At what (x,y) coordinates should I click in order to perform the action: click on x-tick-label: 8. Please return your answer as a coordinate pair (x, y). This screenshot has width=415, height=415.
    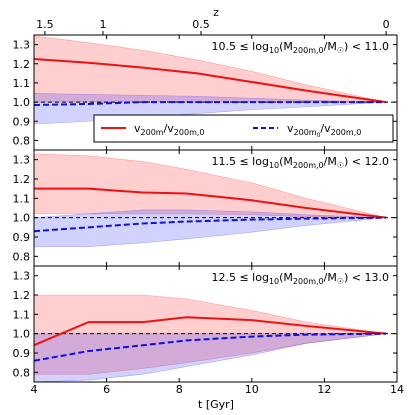
    Looking at the image, I should click on (179, 389).